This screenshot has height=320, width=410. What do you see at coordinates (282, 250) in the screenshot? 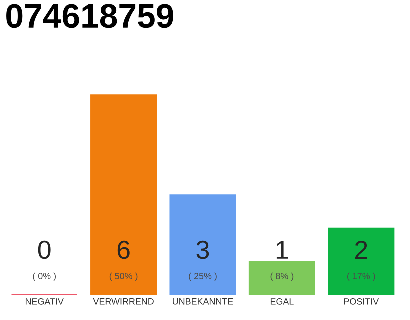
I see `data-label: 1` at bounding box center [282, 250].